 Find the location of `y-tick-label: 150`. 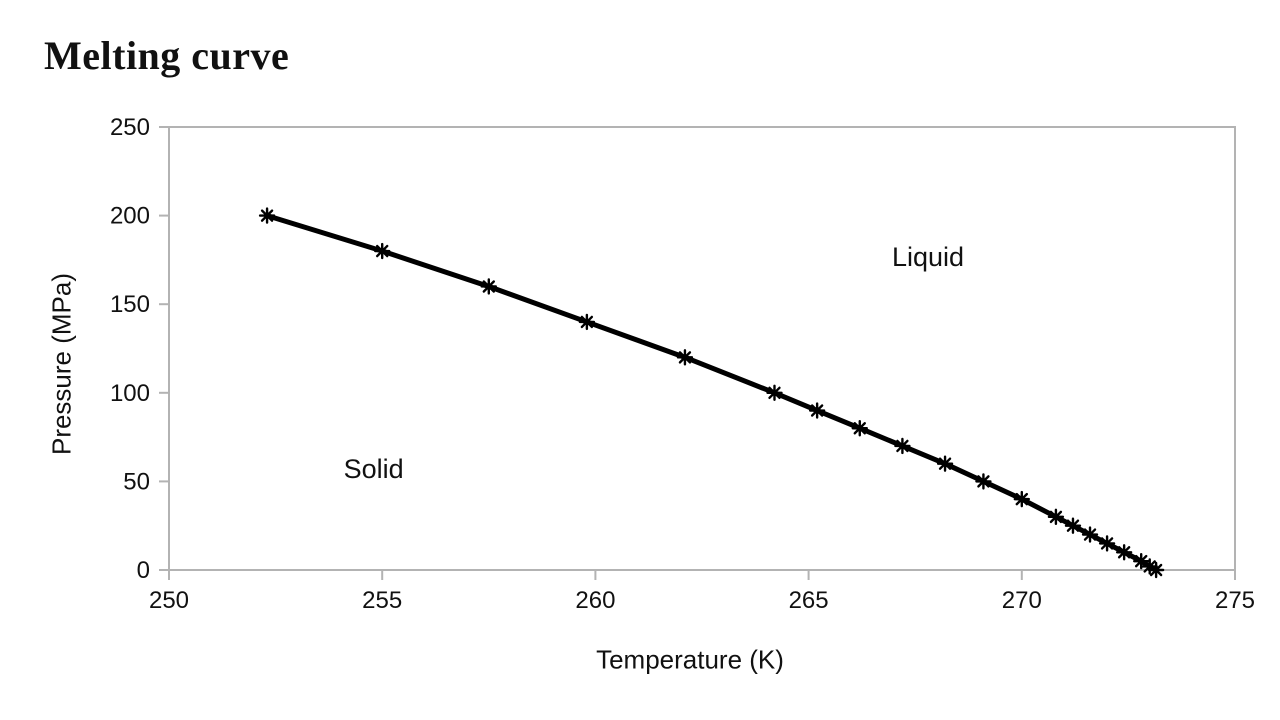

y-tick-label: 150 is located at coordinates (130, 304).